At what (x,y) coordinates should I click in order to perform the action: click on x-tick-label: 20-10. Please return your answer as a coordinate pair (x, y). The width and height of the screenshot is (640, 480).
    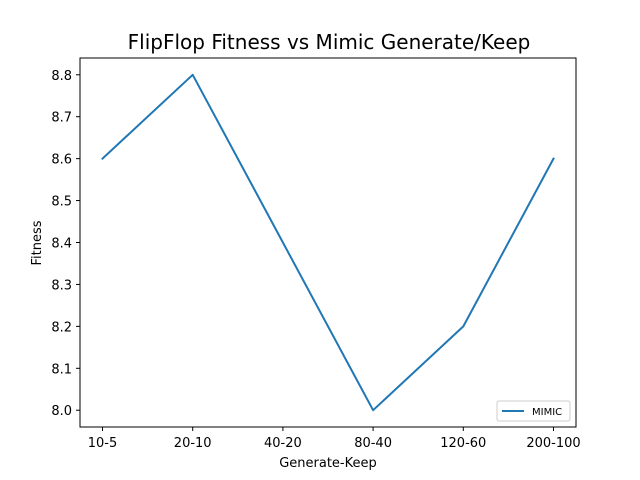
    Looking at the image, I should click on (193, 443).